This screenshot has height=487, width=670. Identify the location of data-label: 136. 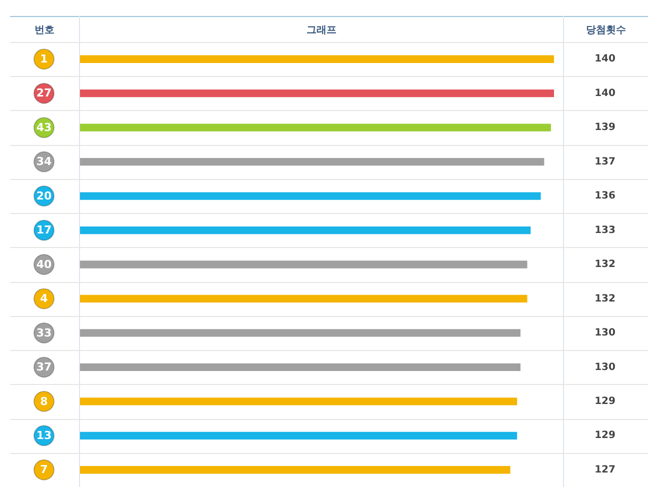
(605, 196).